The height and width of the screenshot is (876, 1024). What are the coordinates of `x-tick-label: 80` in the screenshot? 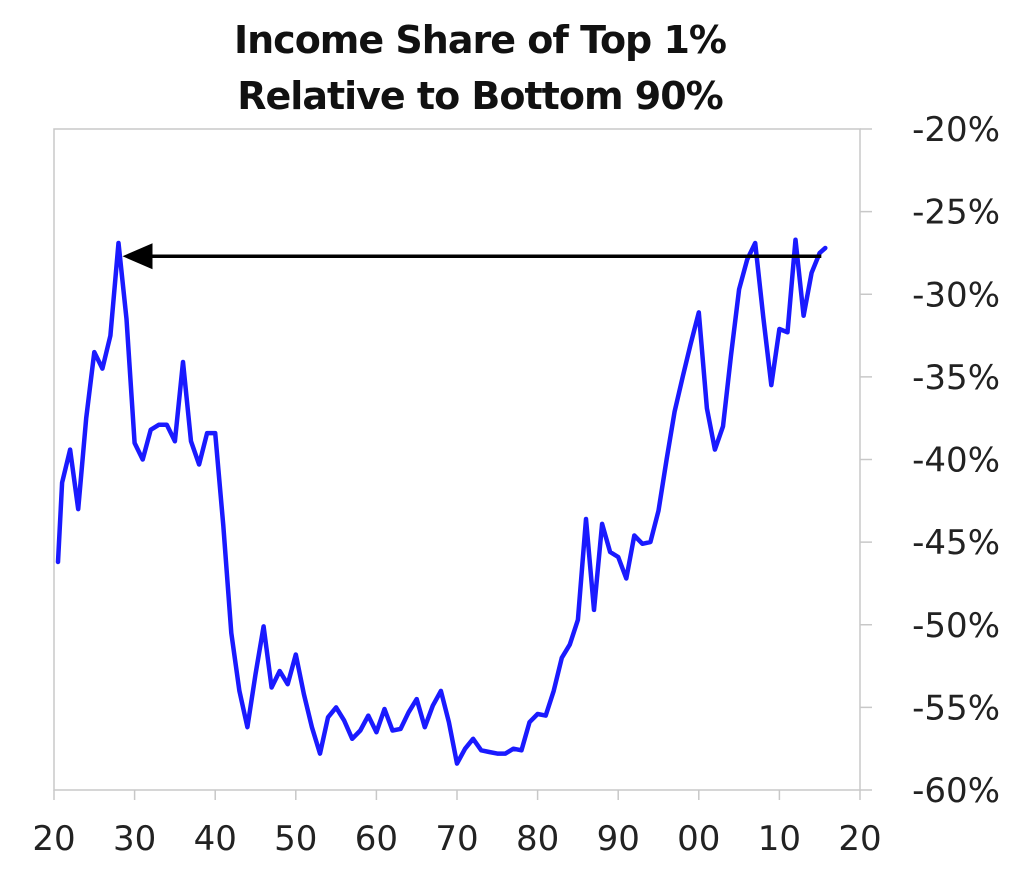 It's located at (537, 839).